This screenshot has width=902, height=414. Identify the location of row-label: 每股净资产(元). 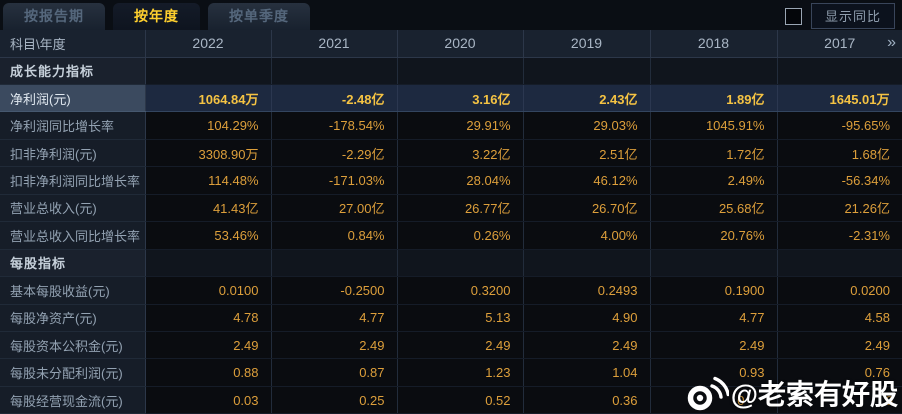
(73, 318).